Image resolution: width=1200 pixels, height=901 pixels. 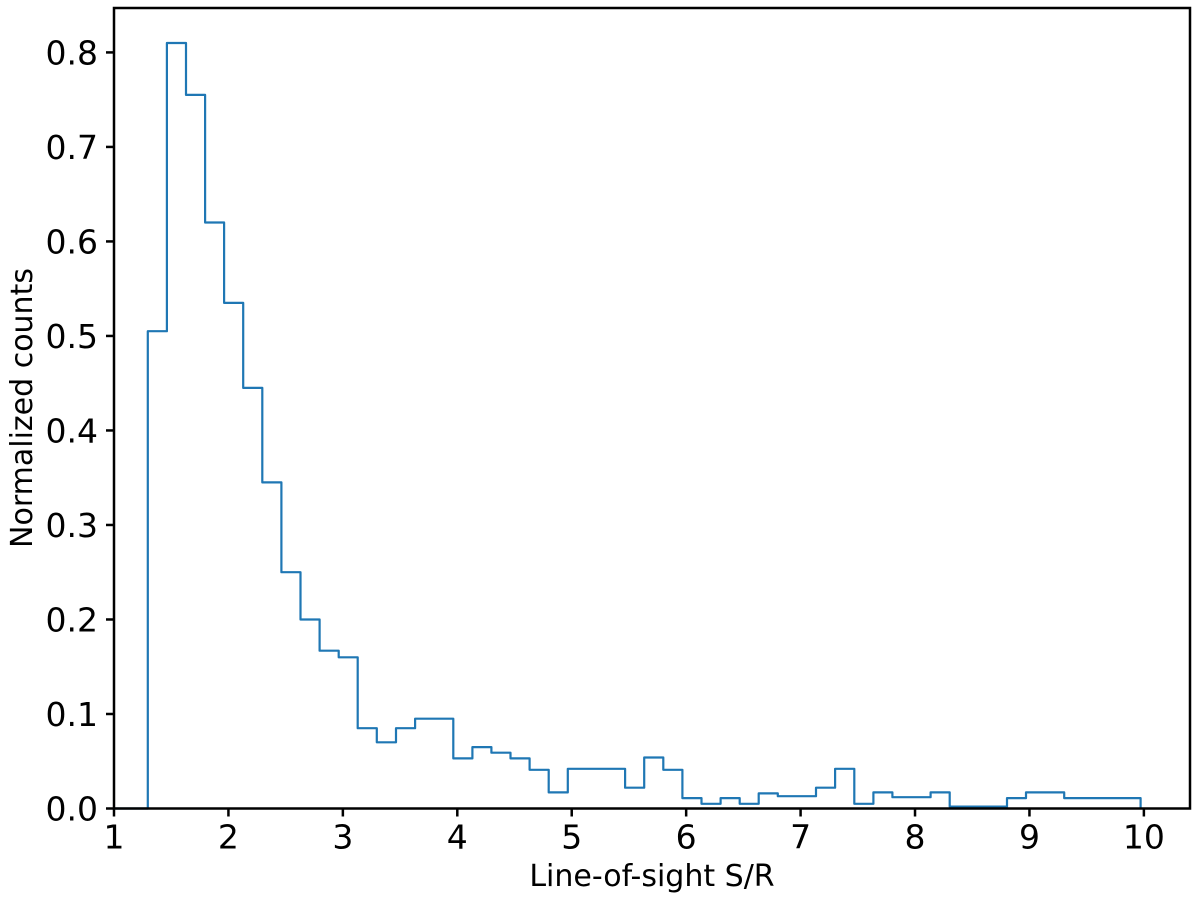 I want to click on x-tick-label: 10, so click(x=1144, y=837).